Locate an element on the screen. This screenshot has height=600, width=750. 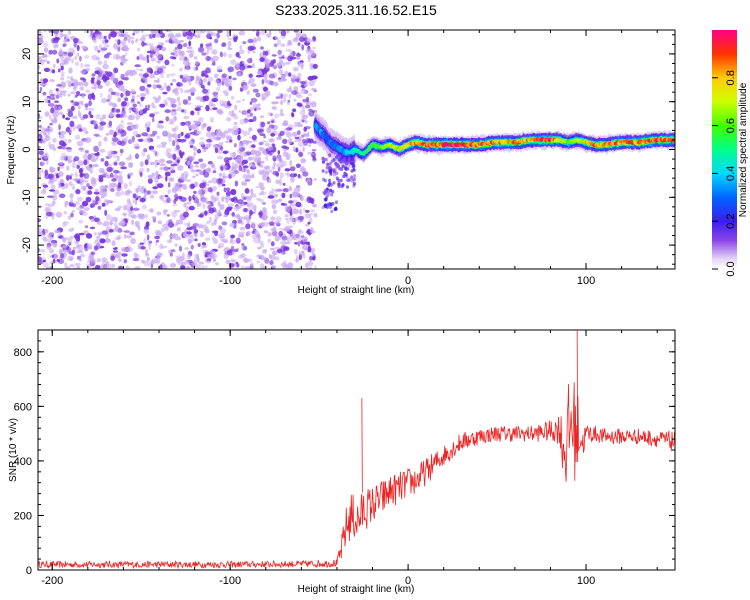
colorbar-ticks: 0.00.20.40.60.8 is located at coordinates (724, 173).